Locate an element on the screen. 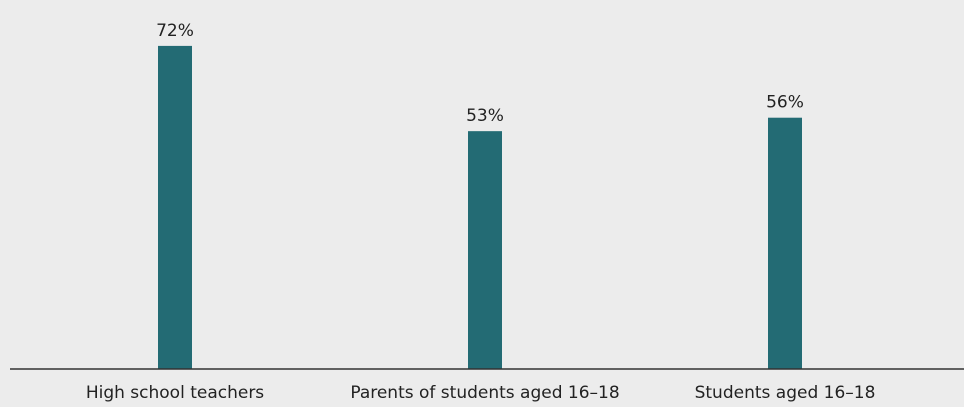 The image size is (964, 407). value-label-1: 53% is located at coordinates (485, 116).